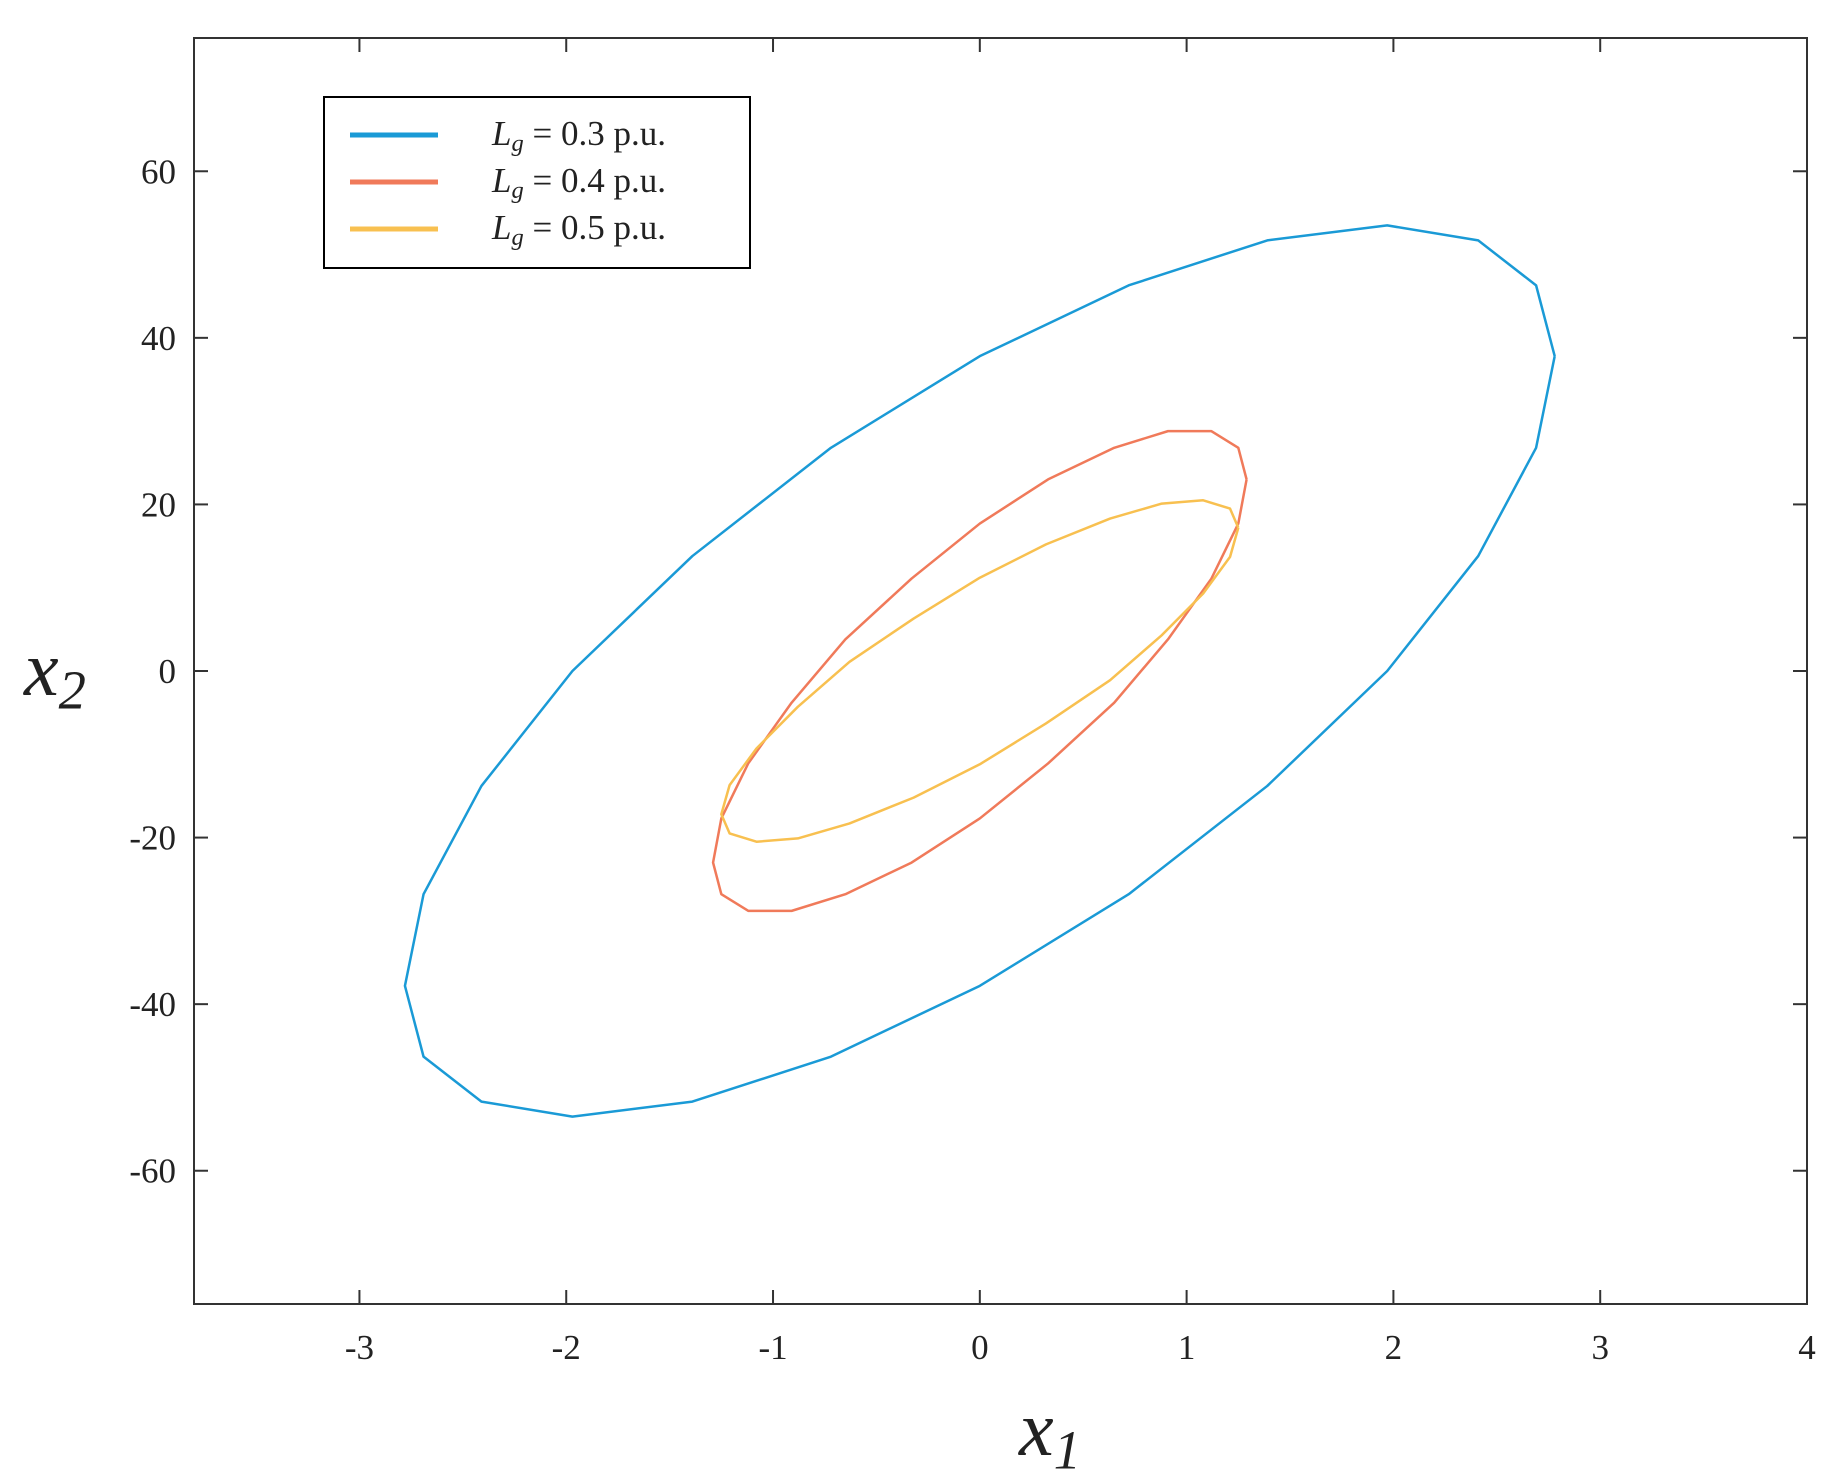 Image resolution: width=1836 pixels, height=1474 pixels. I want to click on y-tick-label: 20, so click(158, 504).